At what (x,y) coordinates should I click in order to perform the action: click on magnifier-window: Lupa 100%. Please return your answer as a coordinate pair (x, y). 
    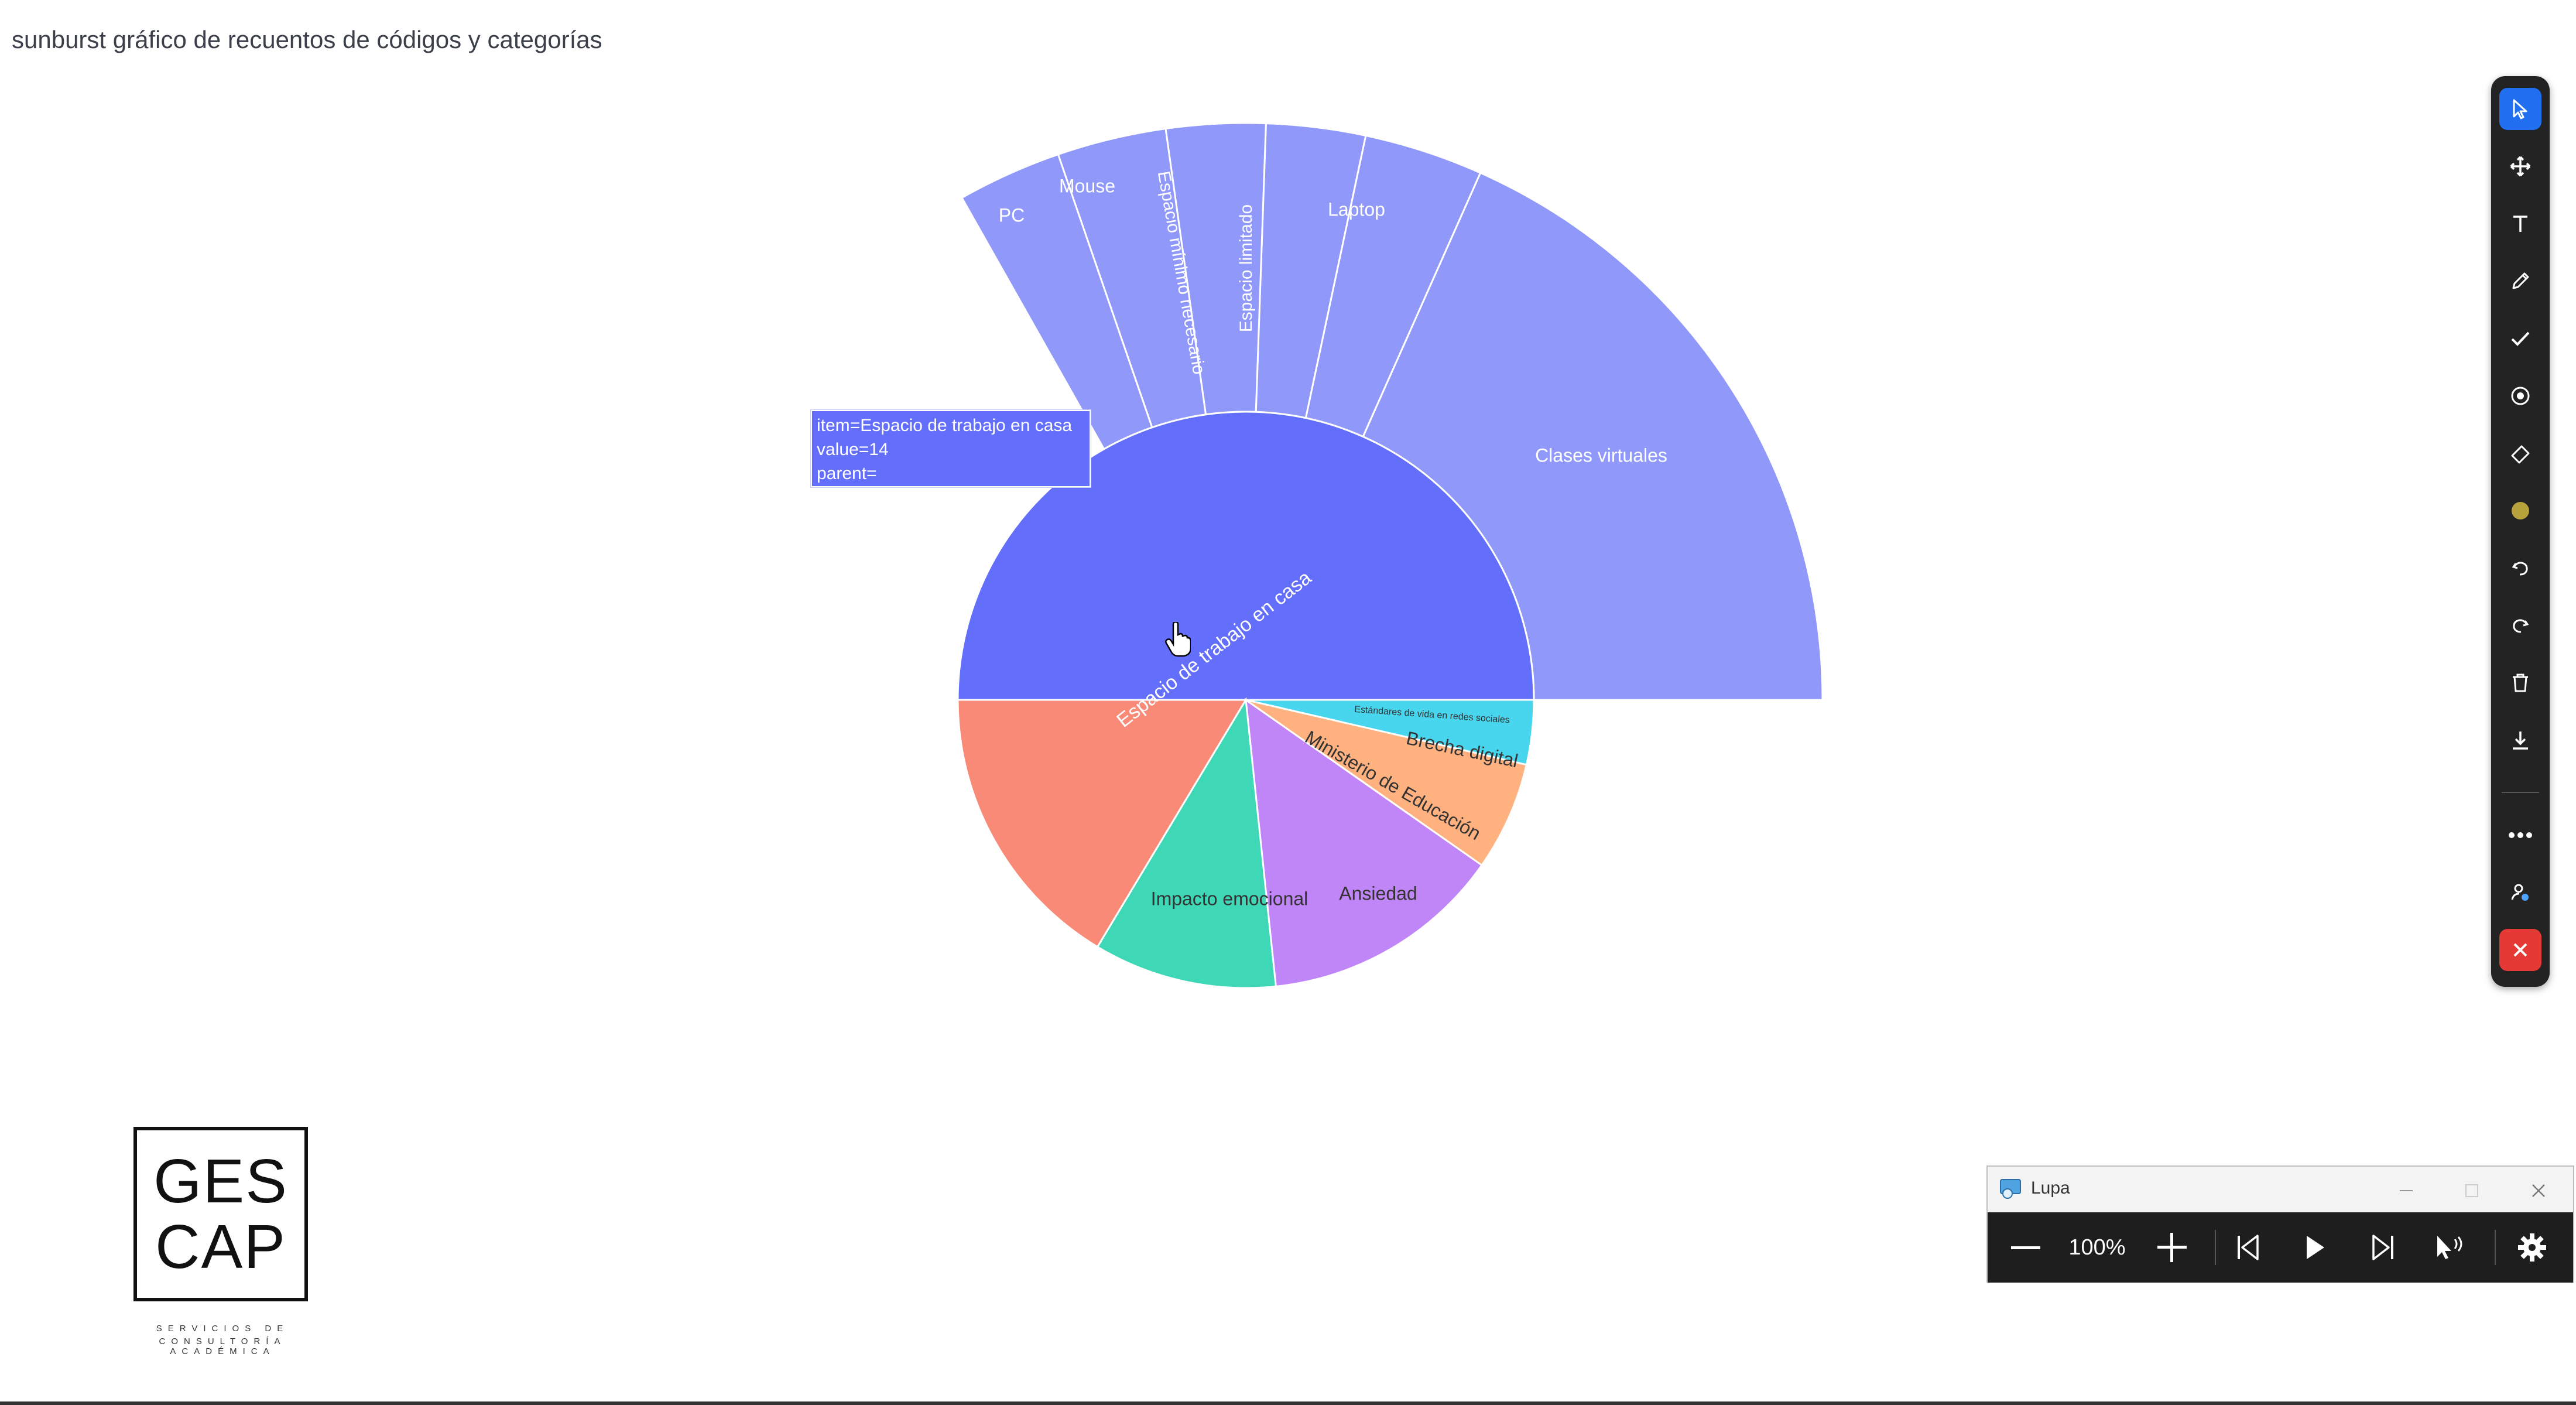
    Looking at the image, I should click on (2280, 1224).